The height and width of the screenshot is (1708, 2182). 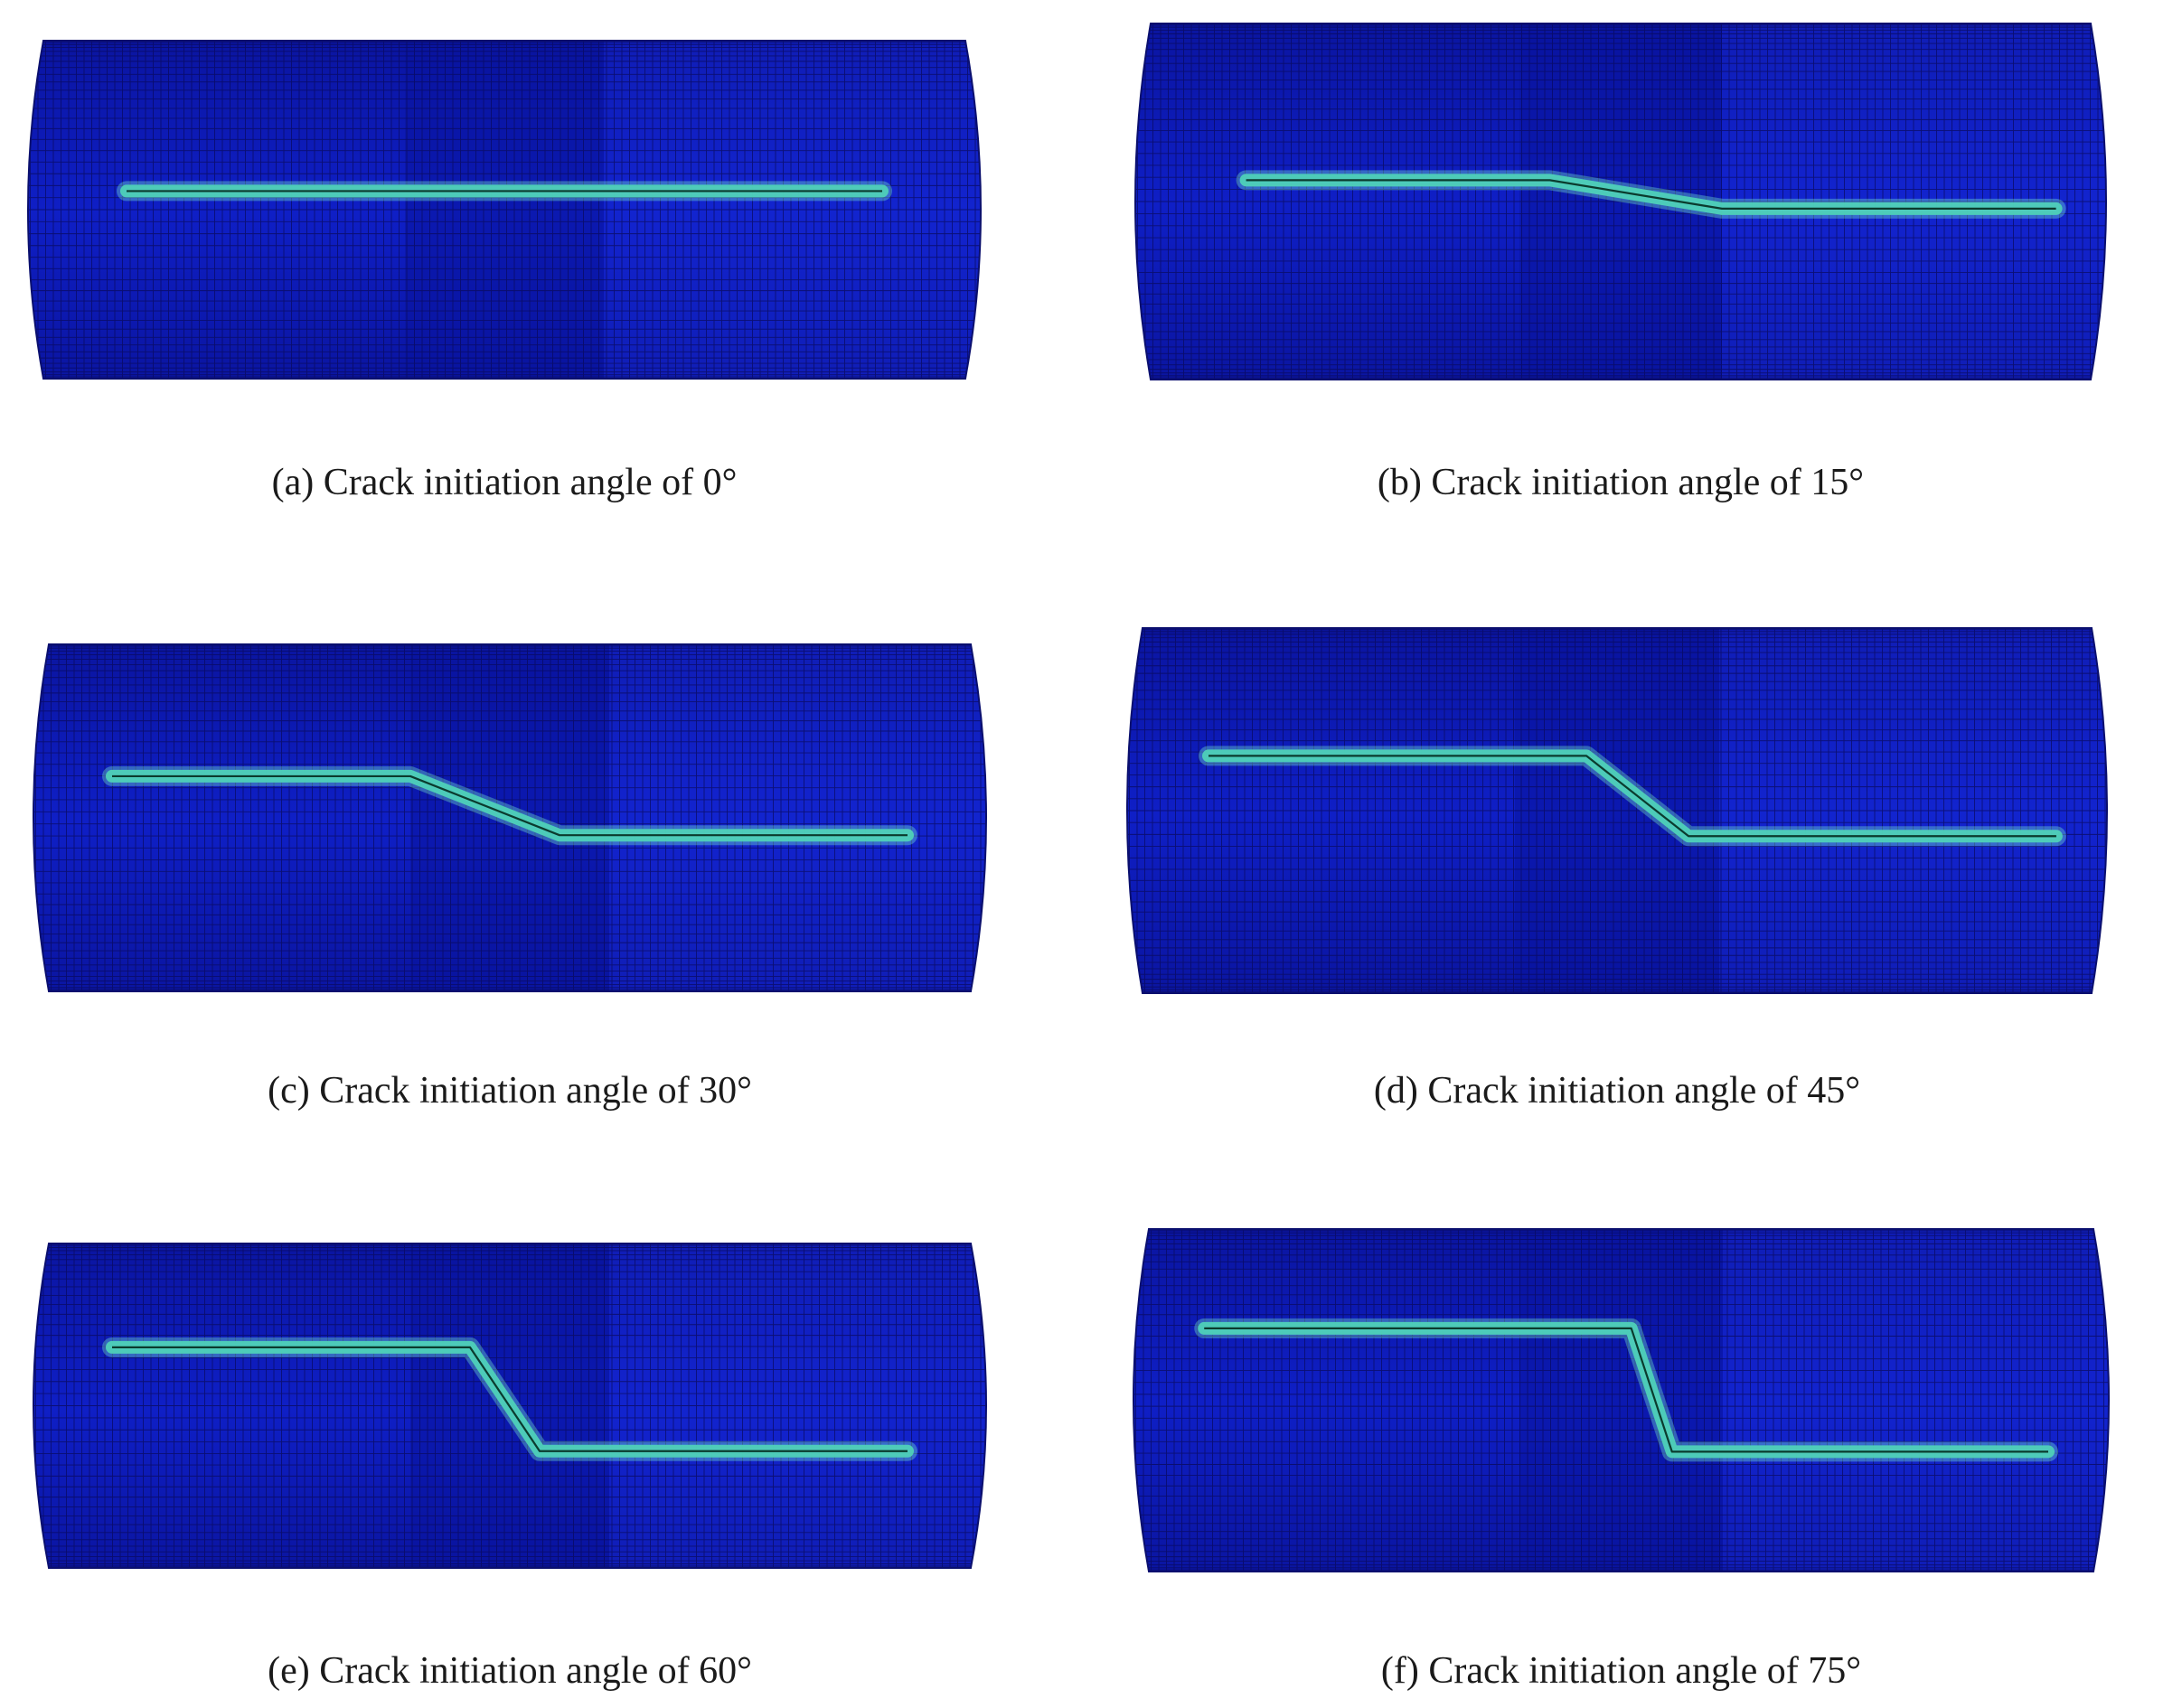 I want to click on pipe-panel-f, so click(x=1621, y=1403).